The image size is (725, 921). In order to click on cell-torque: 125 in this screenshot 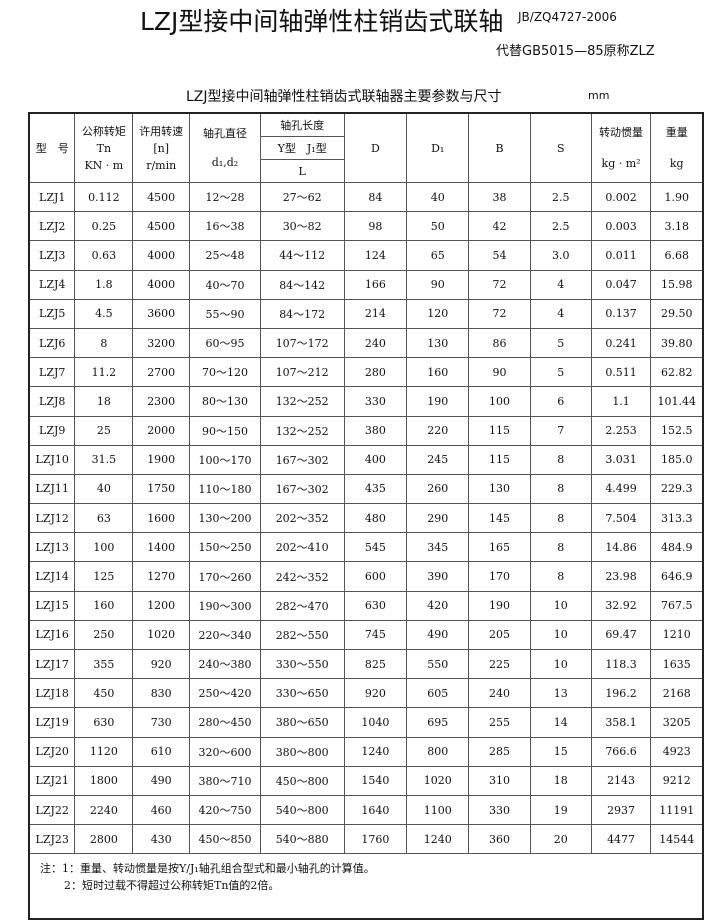, I will do `click(104, 576)`.